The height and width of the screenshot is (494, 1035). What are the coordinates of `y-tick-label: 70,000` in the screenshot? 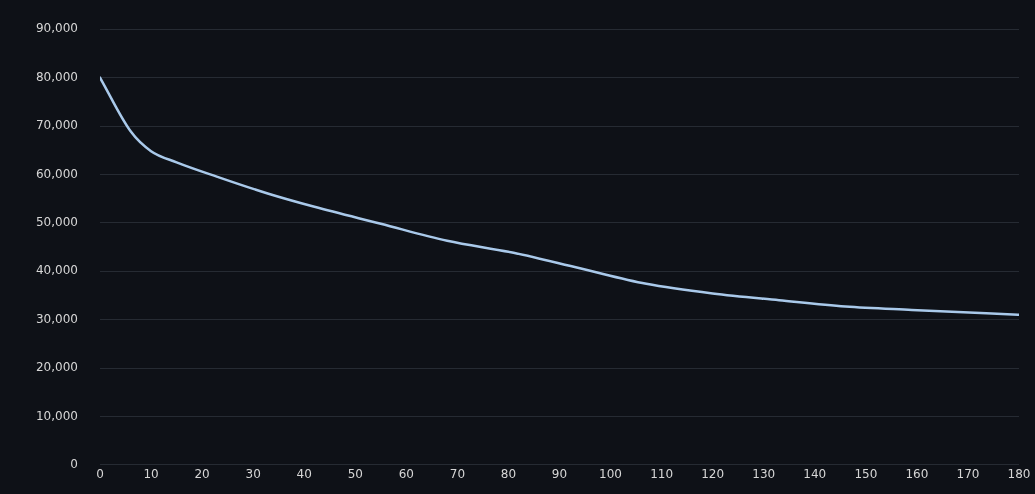 It's located at (56, 125).